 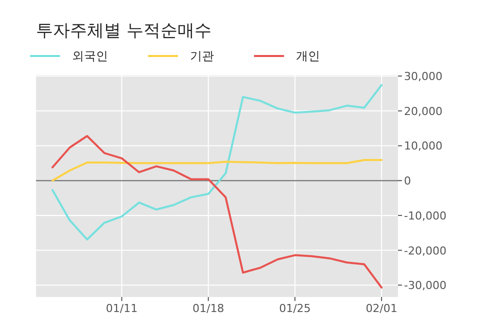 What do you see at coordinates (295, 308) in the screenshot?
I see `x-tick-label: 01/25` at bounding box center [295, 308].